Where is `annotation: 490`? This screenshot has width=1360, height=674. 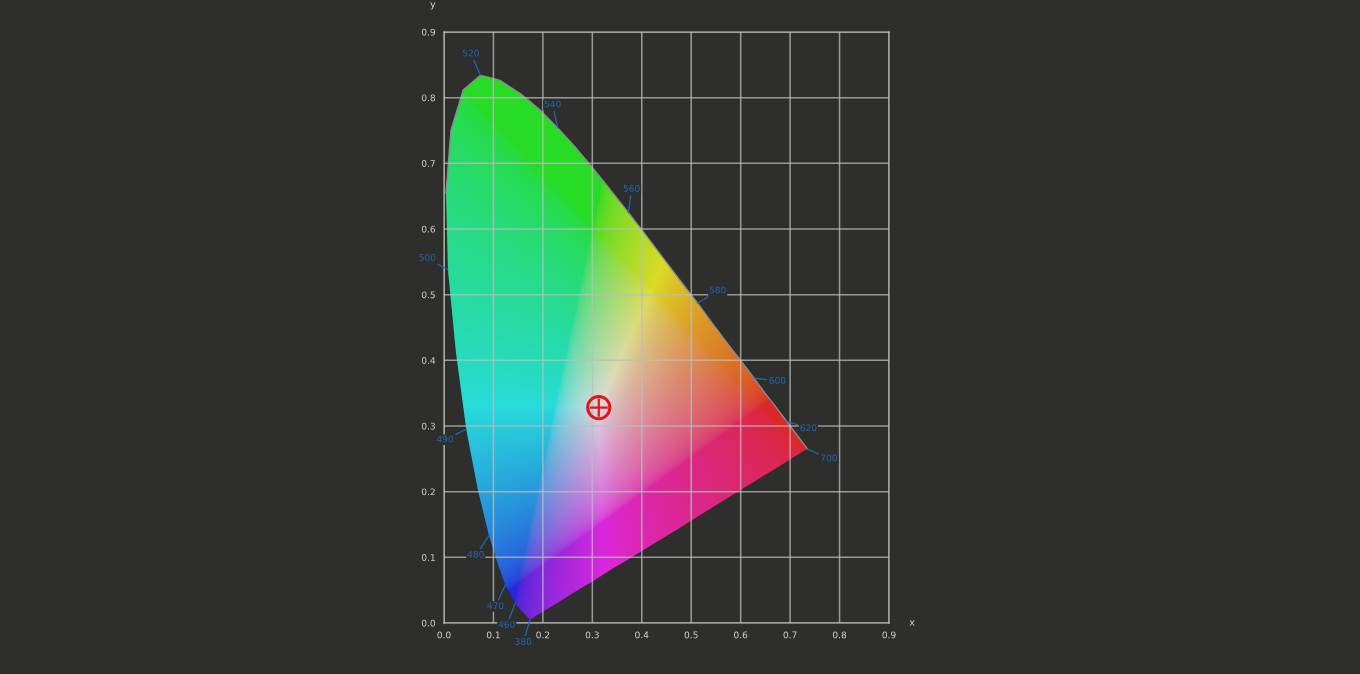
annotation: 490 is located at coordinates (445, 439).